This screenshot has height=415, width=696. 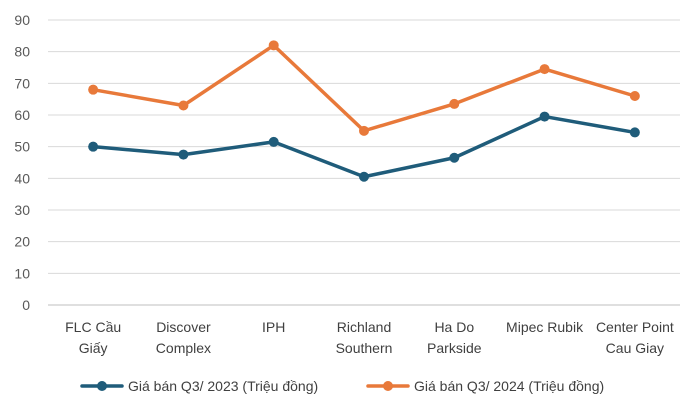 What do you see at coordinates (364, 337) in the screenshot?
I see `x-category-label: Richland Southern` at bounding box center [364, 337].